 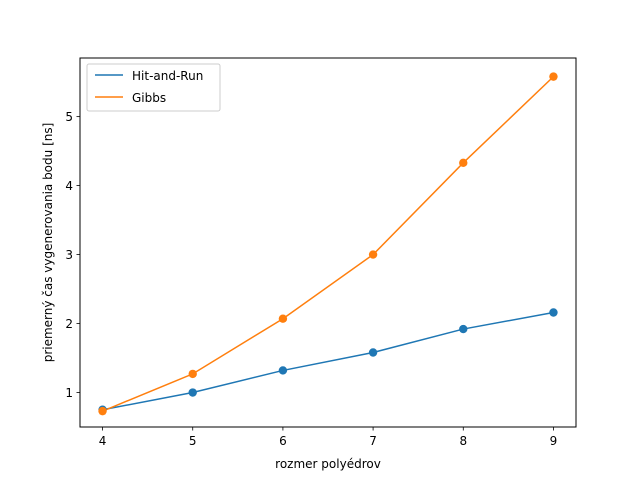 What do you see at coordinates (153, 87) in the screenshot?
I see `legend: Hit-and-Run Gibbs` at bounding box center [153, 87].